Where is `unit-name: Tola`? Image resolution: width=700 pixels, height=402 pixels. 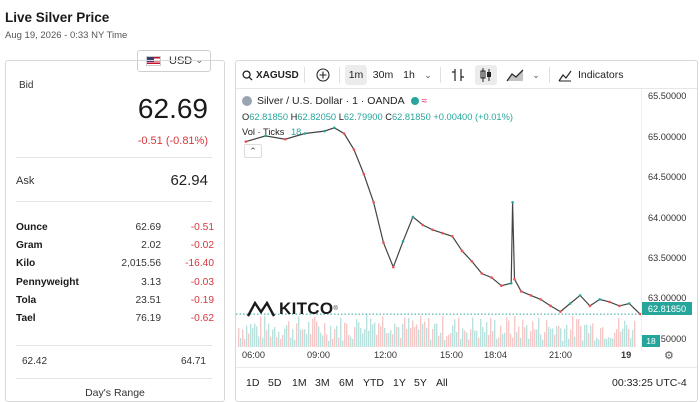 unit-name: Tola is located at coordinates (26, 300).